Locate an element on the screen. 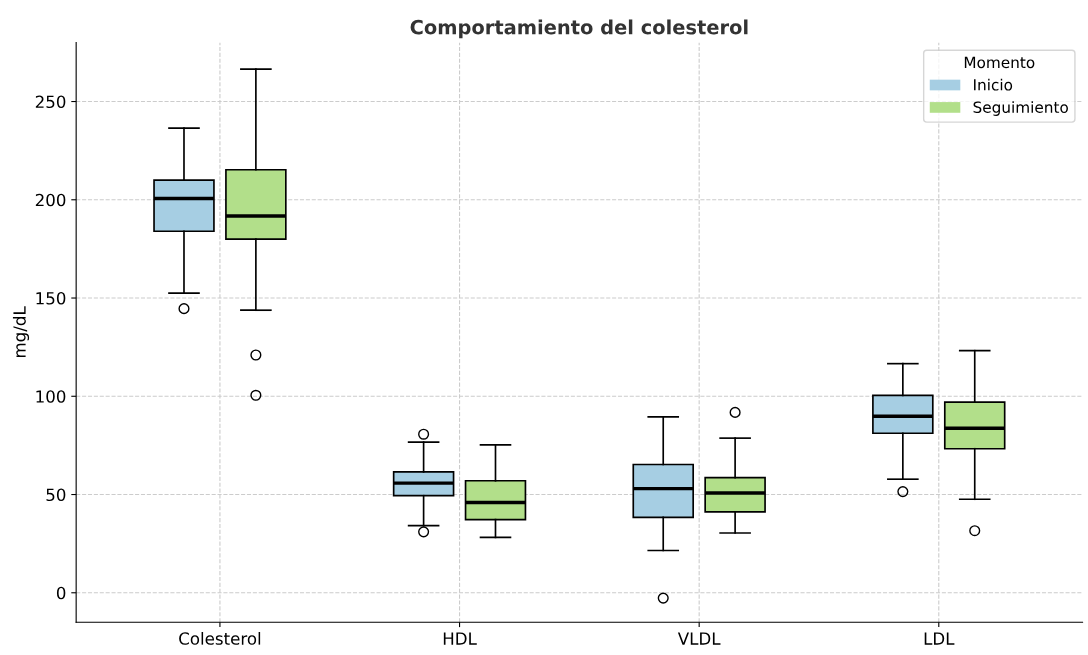  legend-label: Inicio is located at coordinates (993, 84).